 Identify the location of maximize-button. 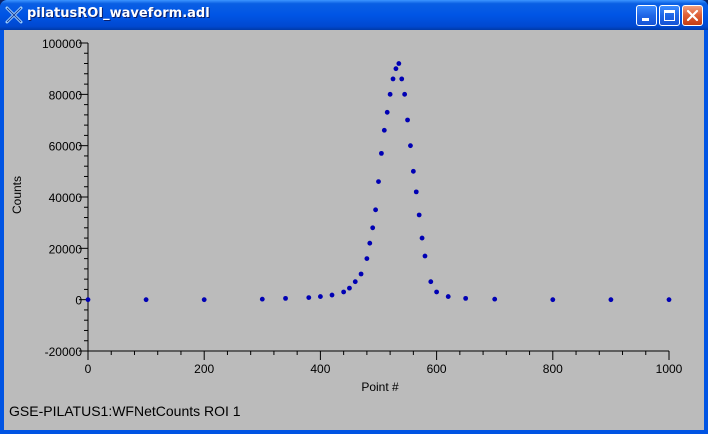
(669, 15).